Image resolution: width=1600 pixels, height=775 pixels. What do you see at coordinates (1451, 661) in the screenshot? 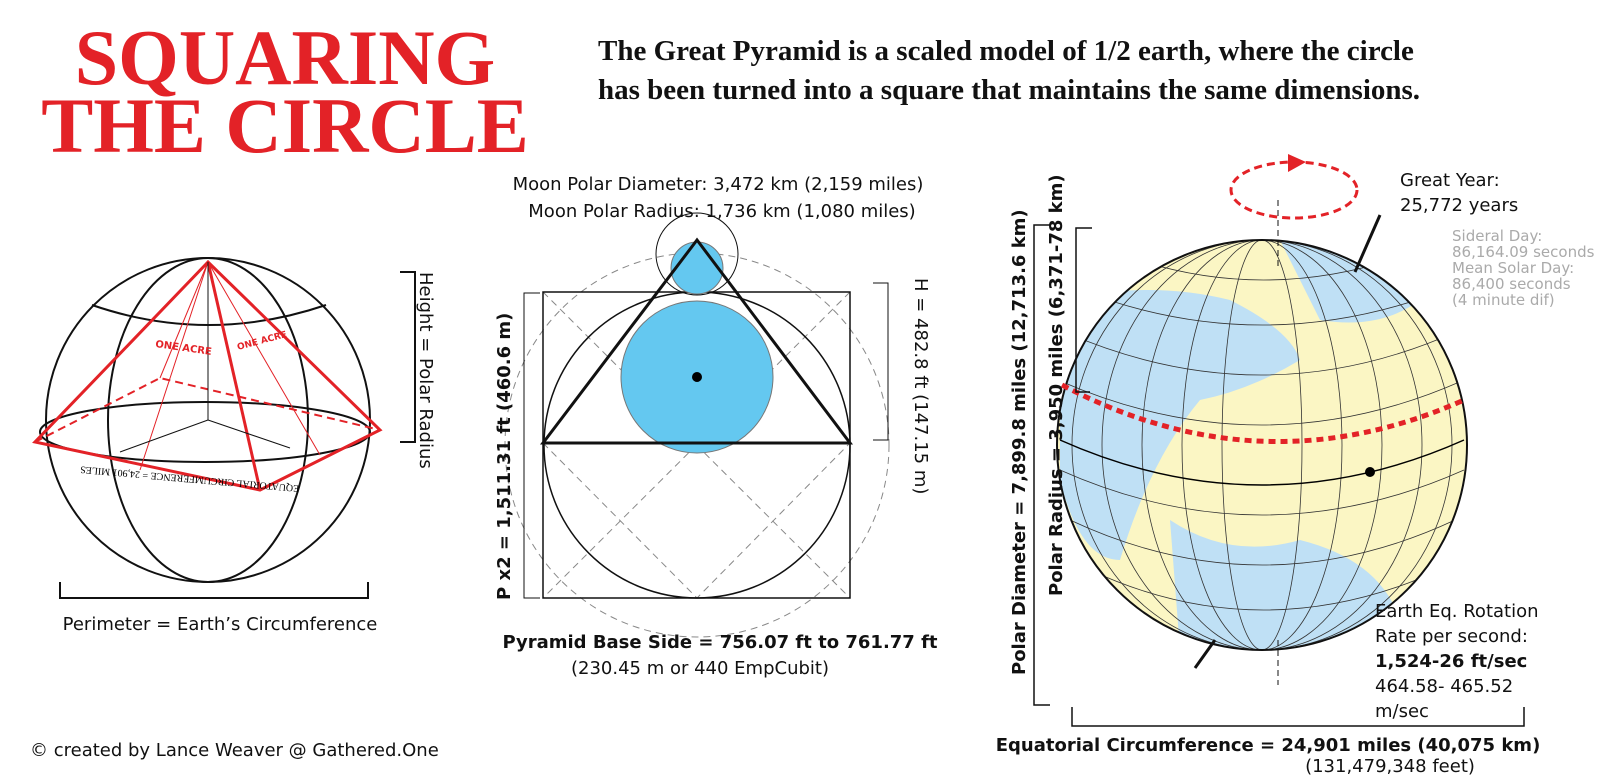
I see `rotation-line: 1,524-26 ft/sec` at bounding box center [1451, 661].